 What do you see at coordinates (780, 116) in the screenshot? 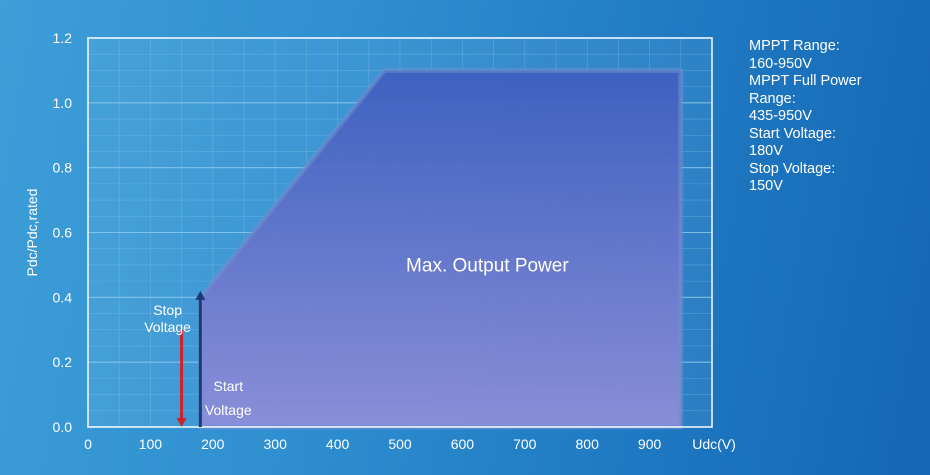
I see `info-line: 435-950V` at bounding box center [780, 116].